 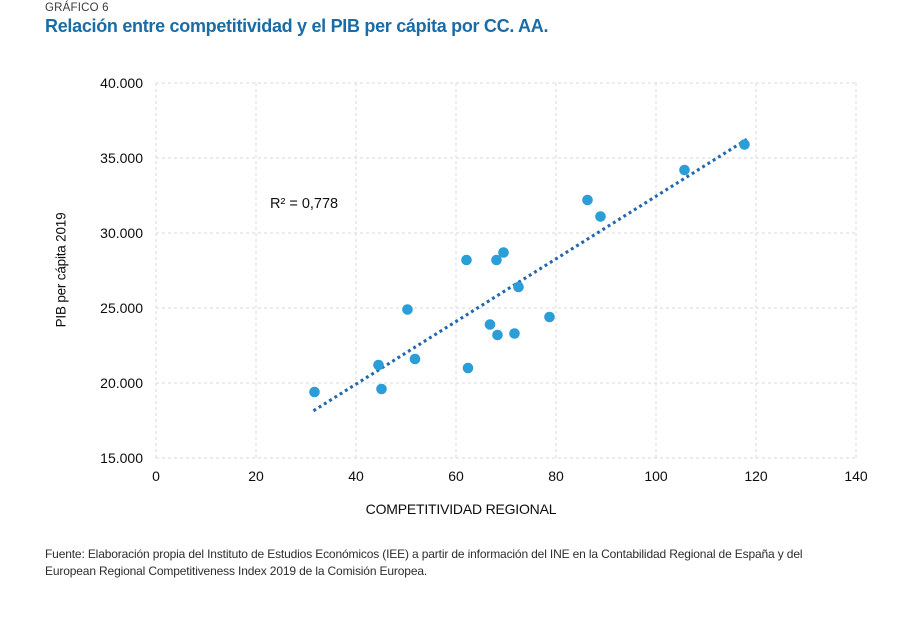 I want to click on y-tick-label: 30.000, so click(x=121, y=232).